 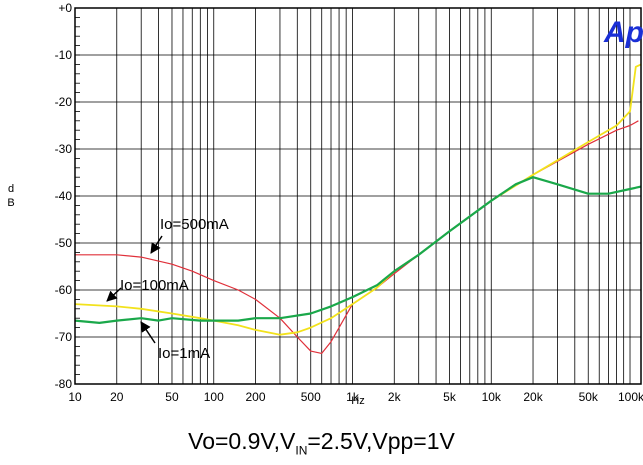 I want to click on logo: Ap, so click(x=623, y=32).